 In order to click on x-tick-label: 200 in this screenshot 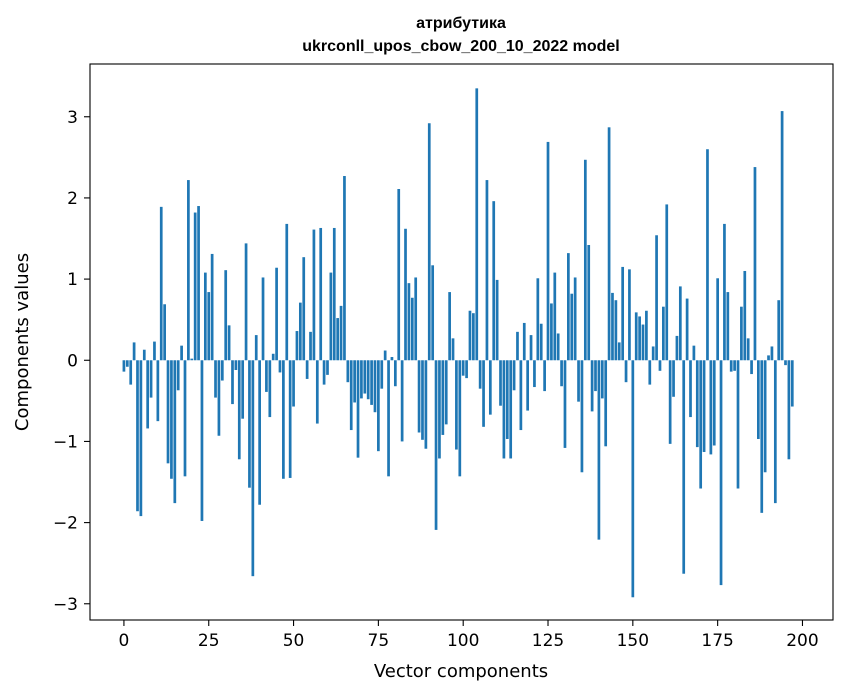, I will do `click(802, 641)`.